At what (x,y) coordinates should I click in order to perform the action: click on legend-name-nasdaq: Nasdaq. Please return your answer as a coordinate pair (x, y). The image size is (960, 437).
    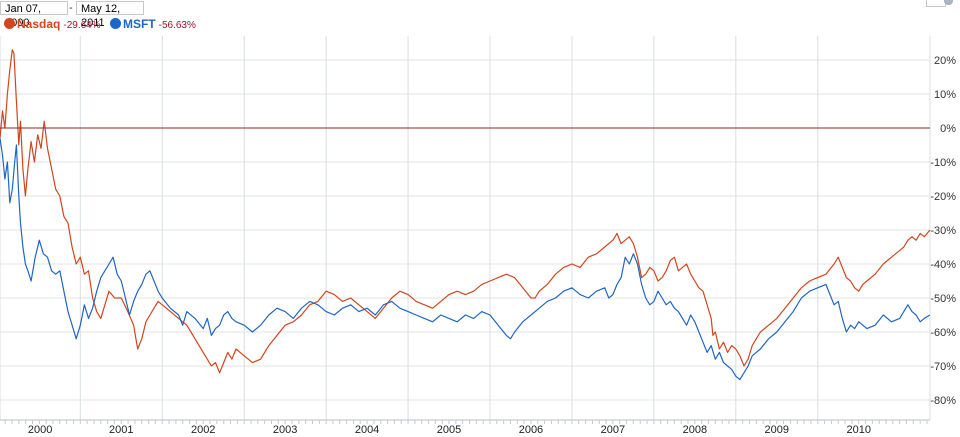
    Looking at the image, I should click on (39, 24).